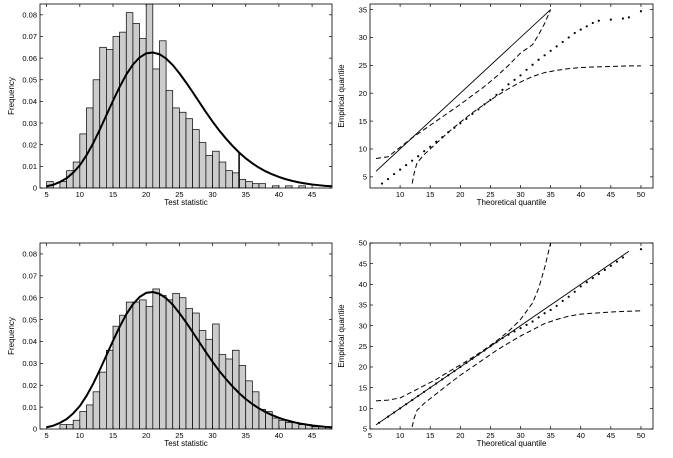 Image resolution: width=673 pixels, height=458 pixels. What do you see at coordinates (463, 90) in the screenshot?
I see `reference-line` at bounding box center [463, 90].